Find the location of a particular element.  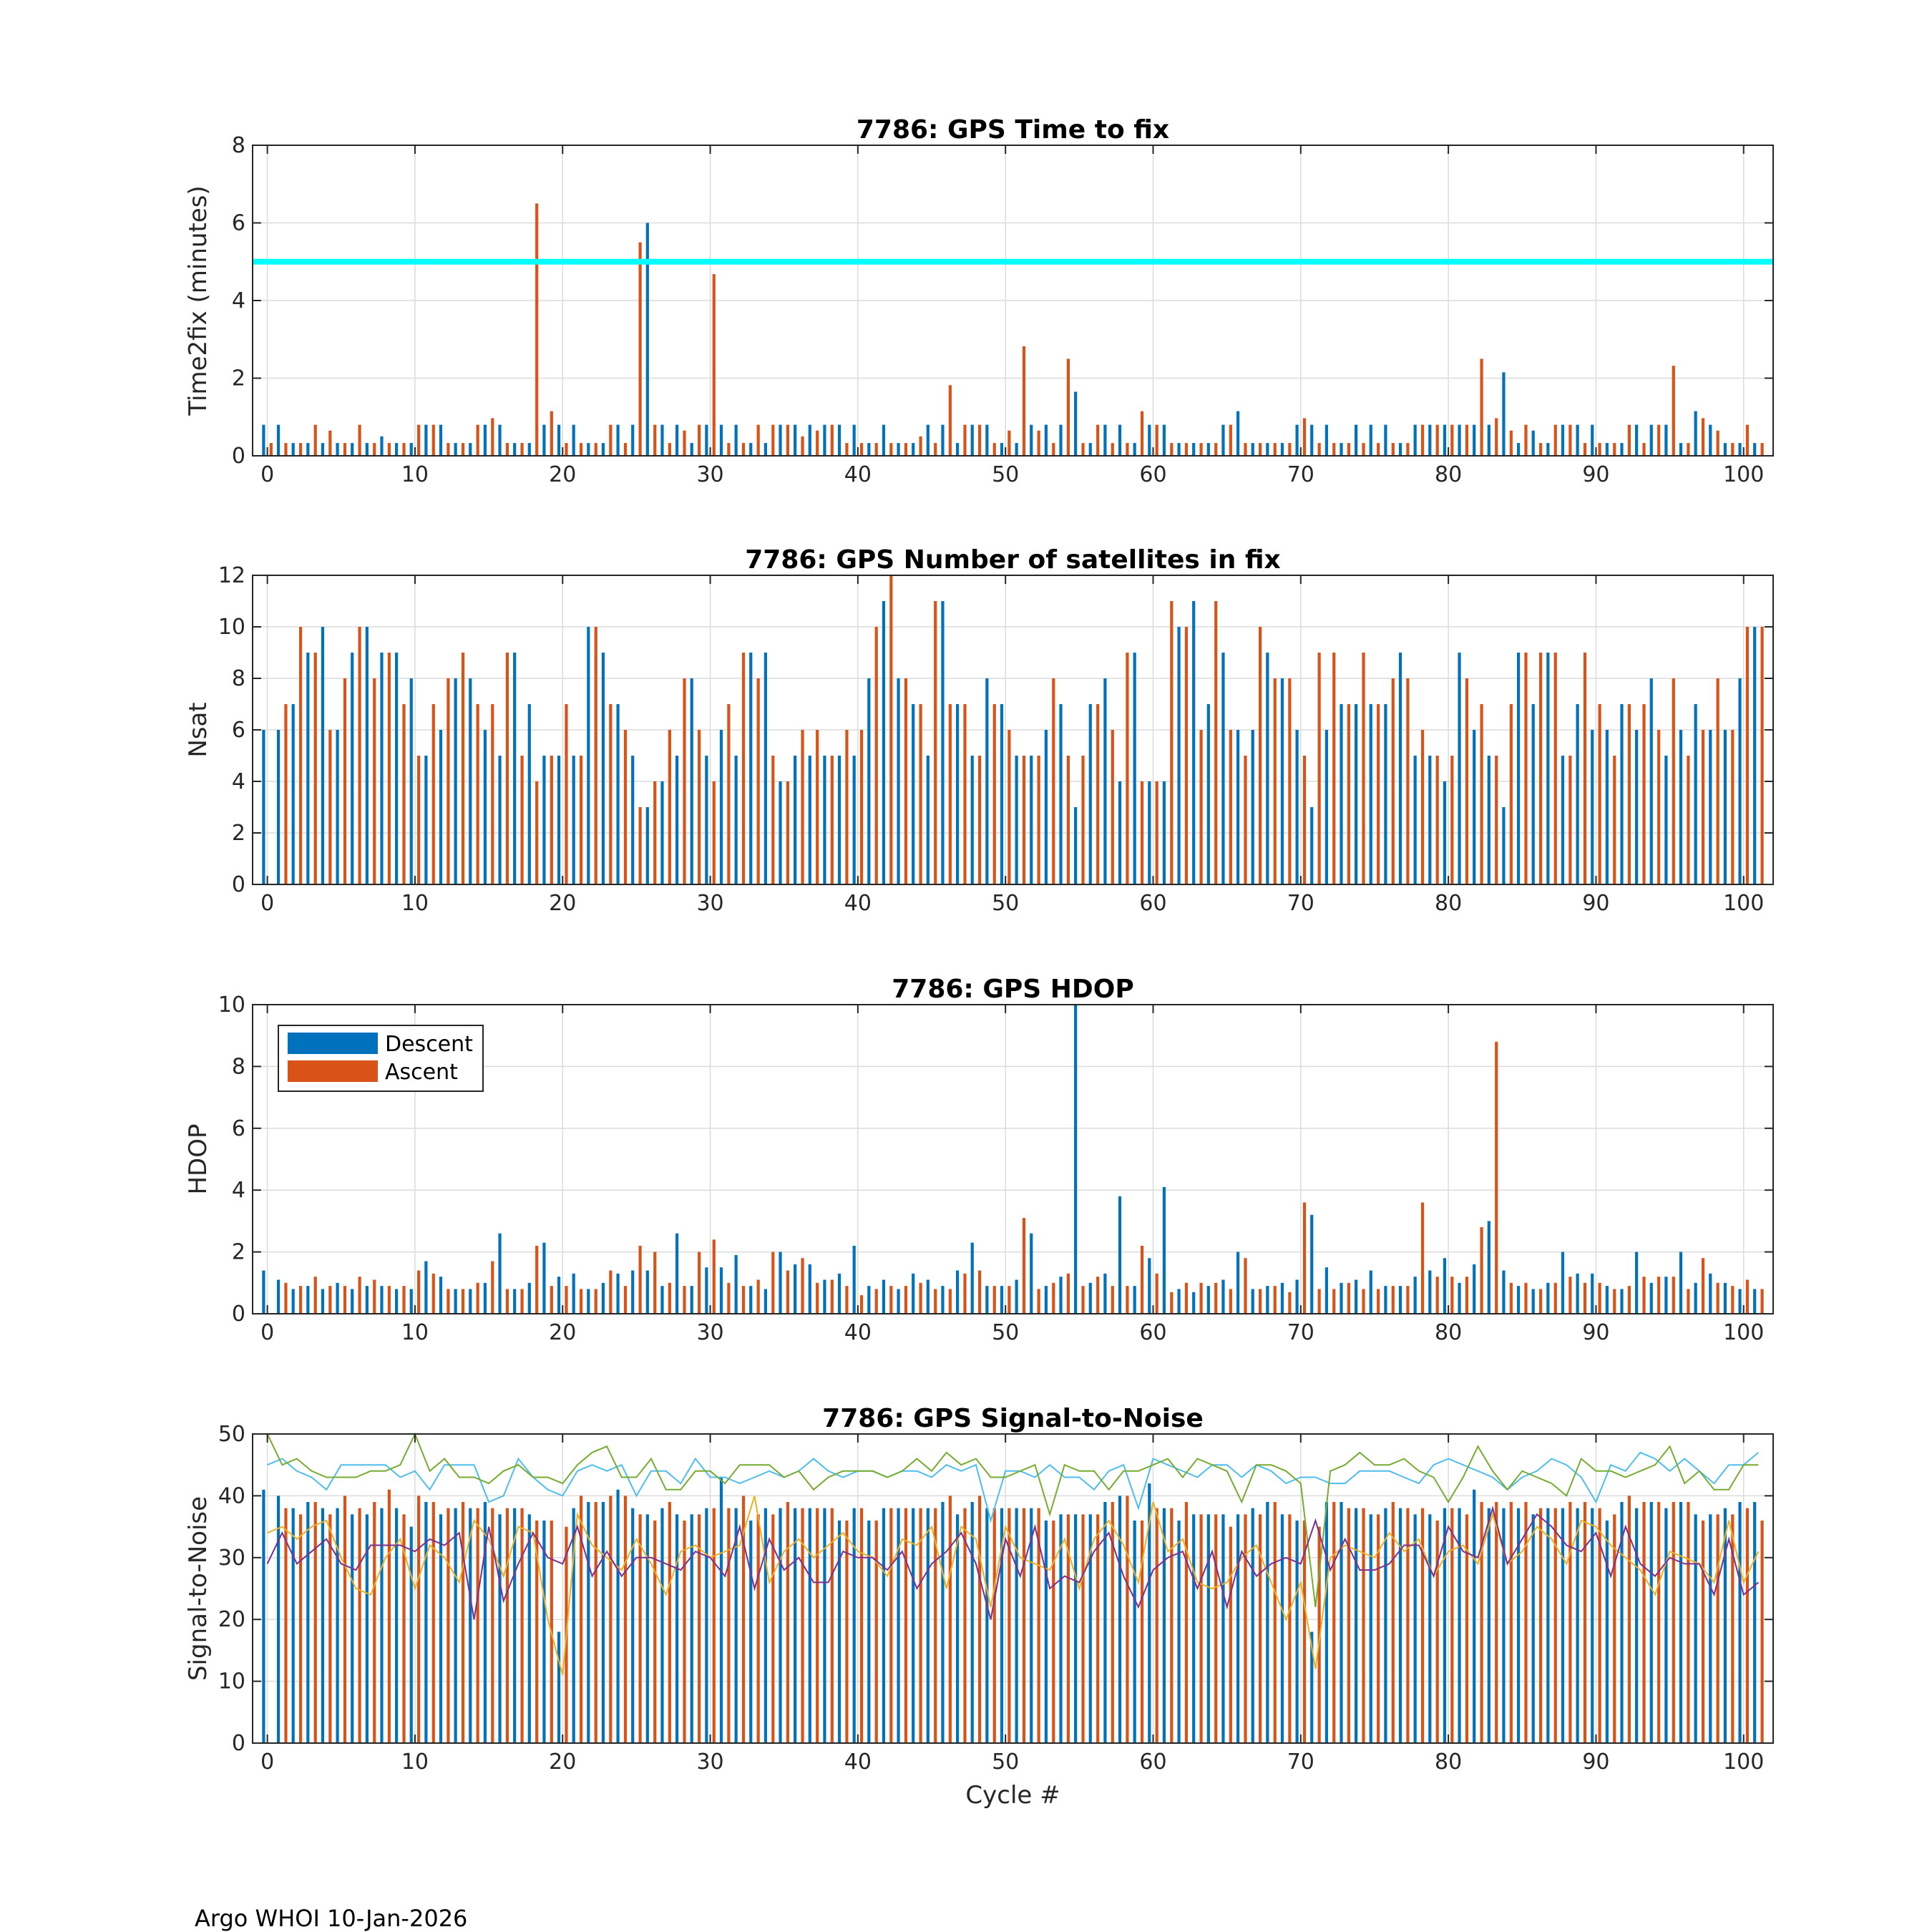

y-tick-label: 10 is located at coordinates (231, 1681).